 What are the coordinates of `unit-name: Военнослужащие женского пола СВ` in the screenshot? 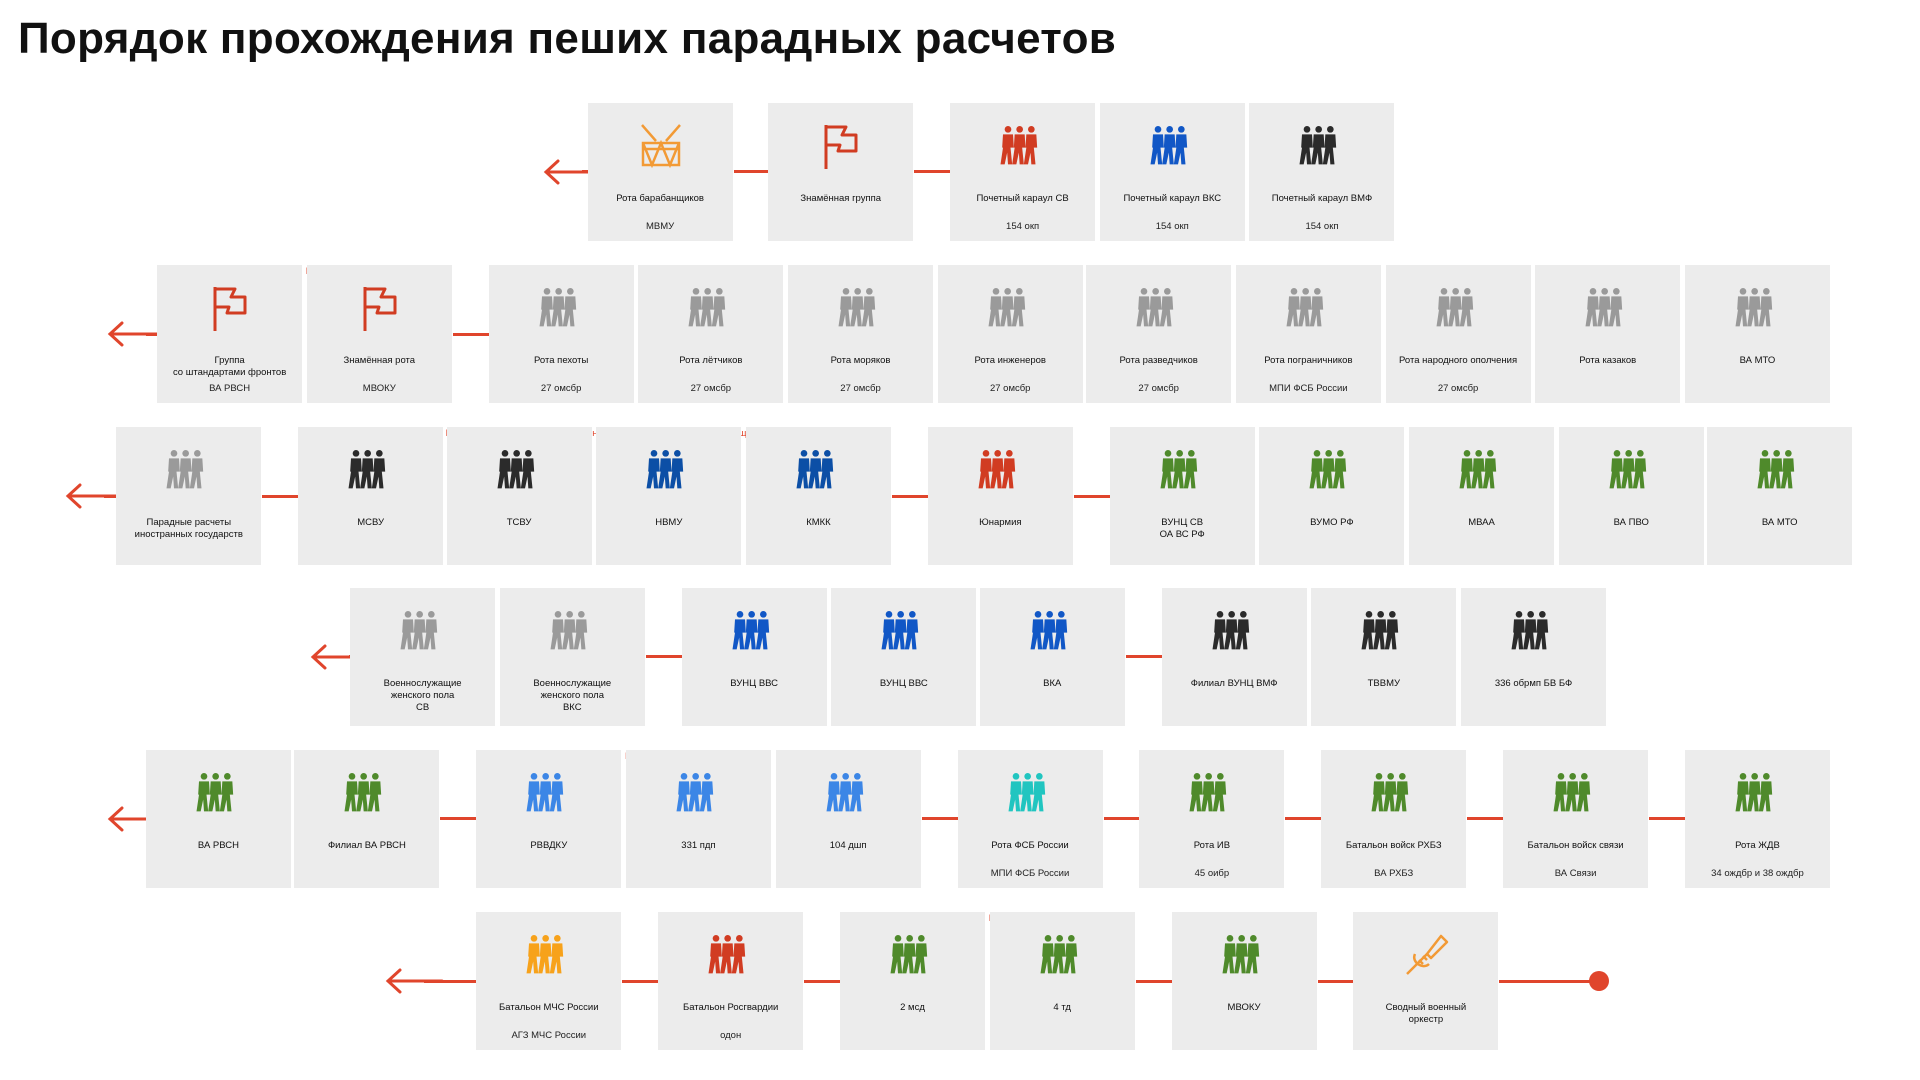 It's located at (422, 695).